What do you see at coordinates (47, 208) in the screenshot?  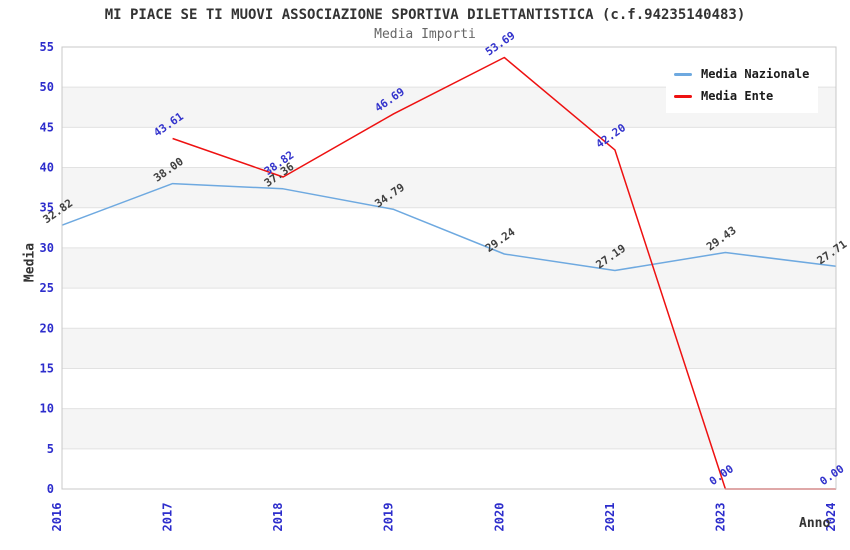 I see `y-tick-label: 35` at bounding box center [47, 208].